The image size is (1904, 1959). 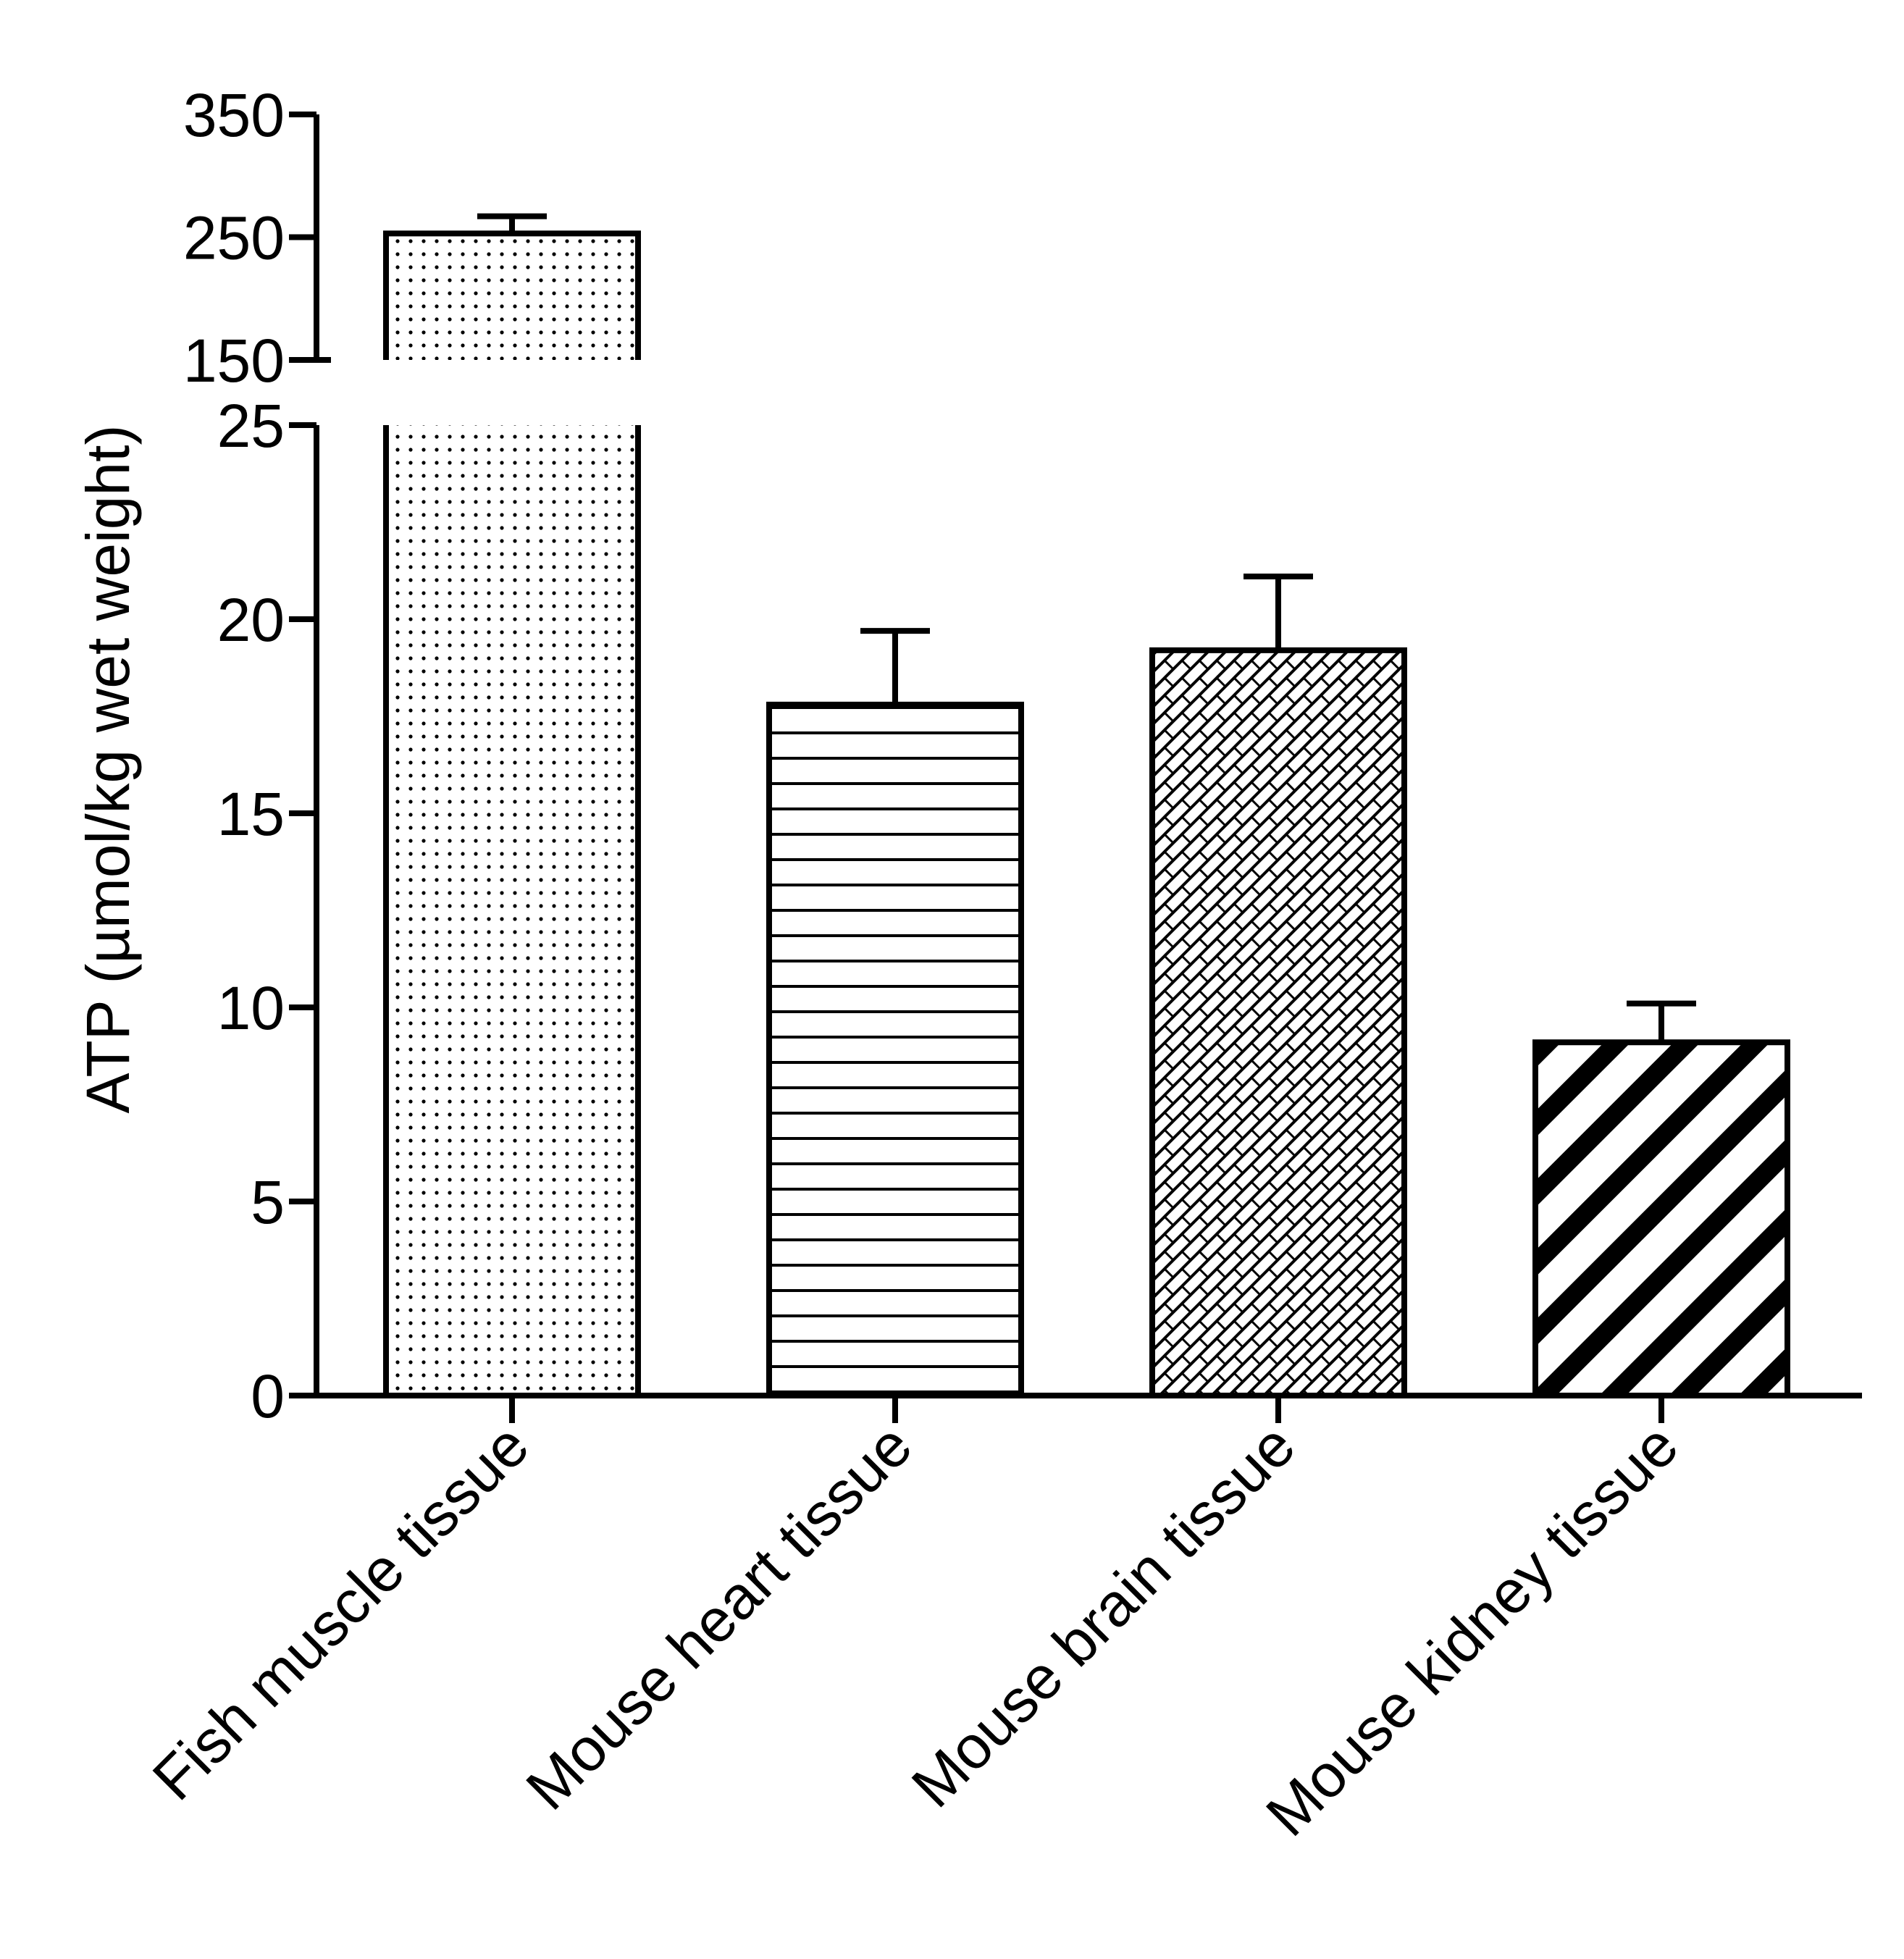 What do you see at coordinates (251, 814) in the screenshot?
I see `y-tick-15-label: 15` at bounding box center [251, 814].